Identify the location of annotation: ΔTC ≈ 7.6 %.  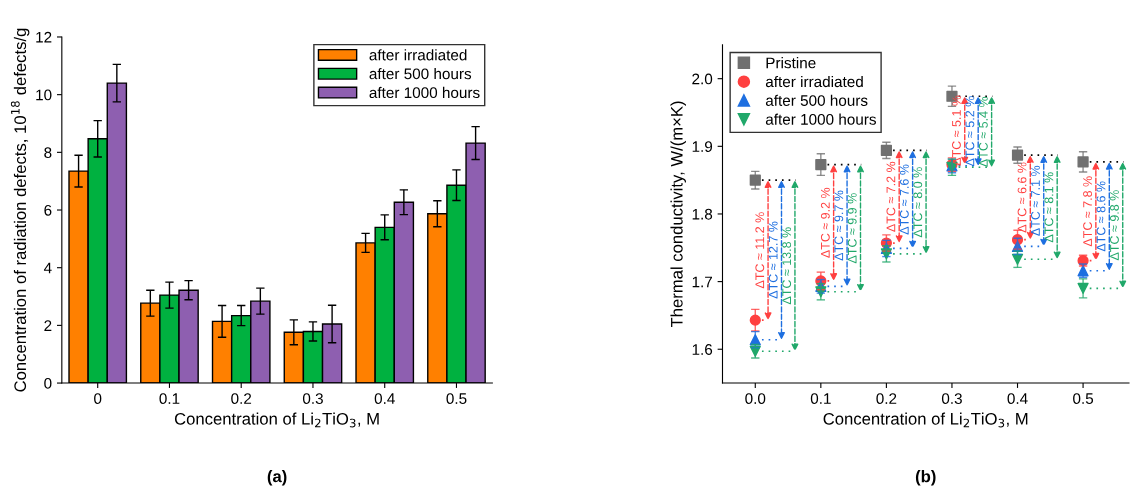
(904, 199).